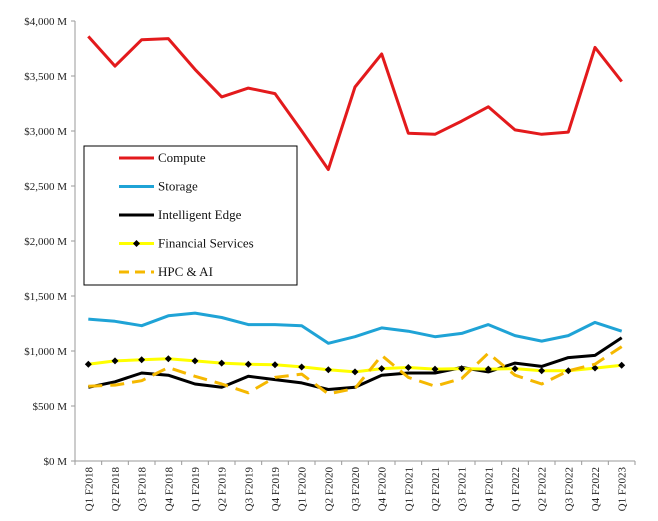 The image size is (658, 521). I want to click on x-tick-label: Q4 F2021, so click(489, 489).